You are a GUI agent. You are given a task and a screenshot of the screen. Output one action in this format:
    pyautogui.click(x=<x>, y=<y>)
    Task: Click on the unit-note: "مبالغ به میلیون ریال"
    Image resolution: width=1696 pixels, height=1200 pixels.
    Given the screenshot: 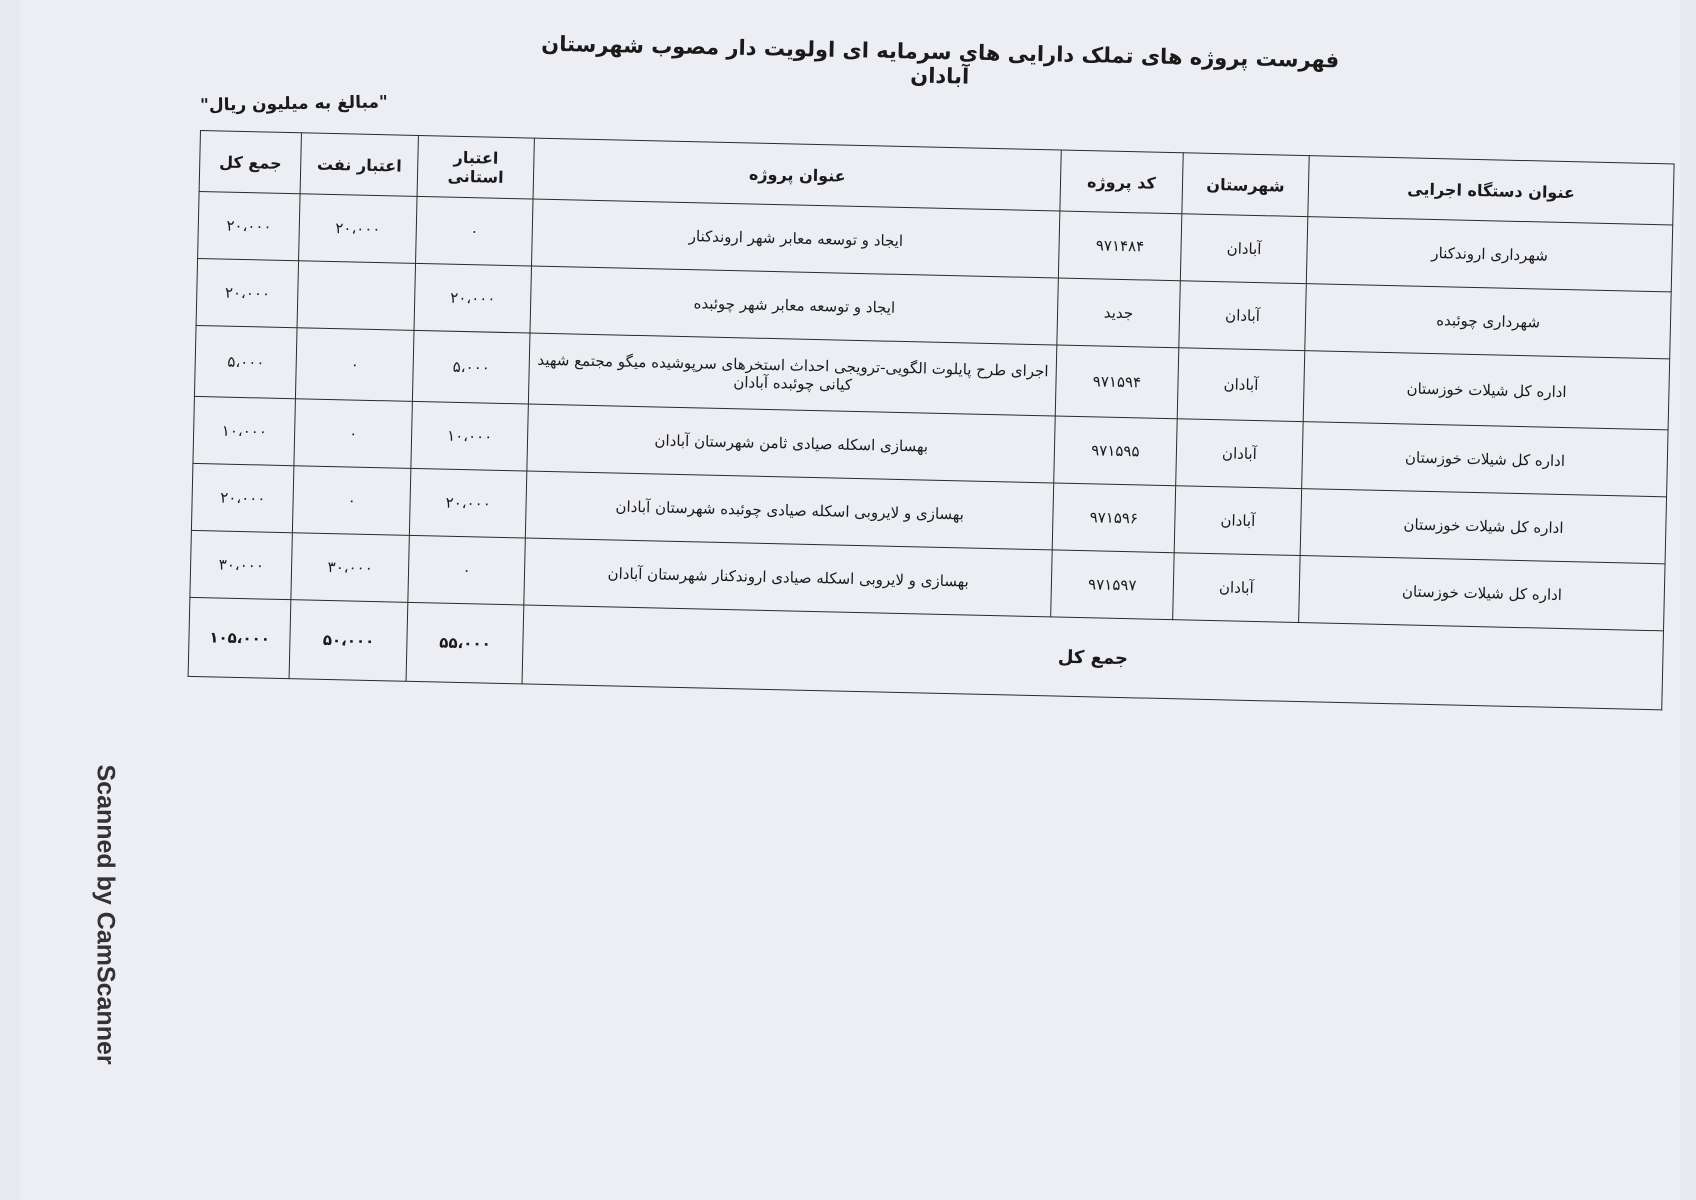 What is the action you would take?
    pyautogui.click(x=293, y=104)
    